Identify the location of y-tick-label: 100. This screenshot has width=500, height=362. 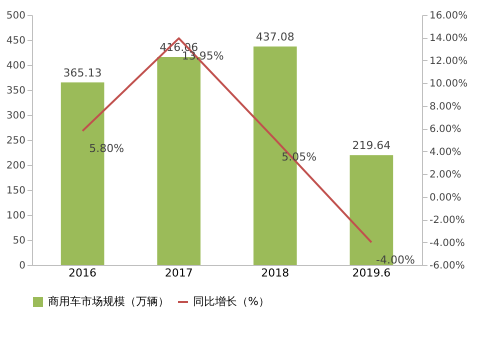
(16, 216).